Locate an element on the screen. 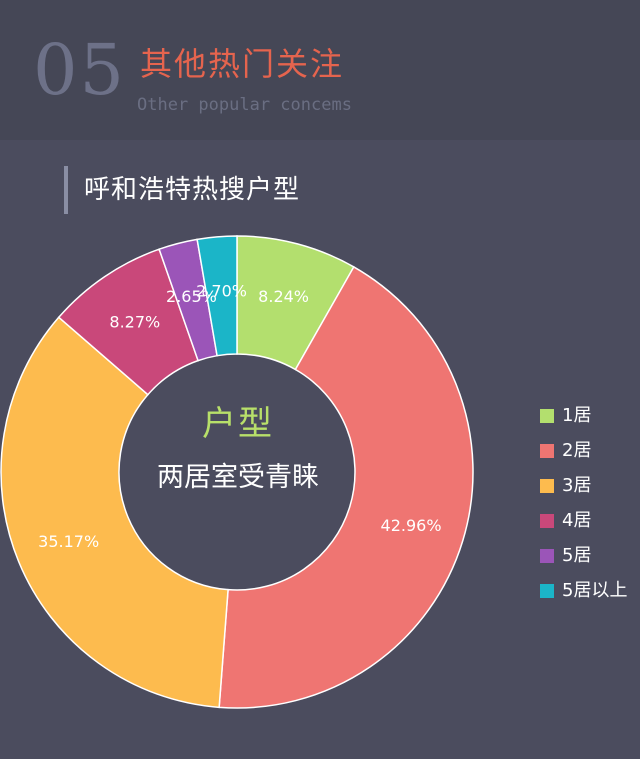  legend-item-5: 5居 is located at coordinates (583, 555).